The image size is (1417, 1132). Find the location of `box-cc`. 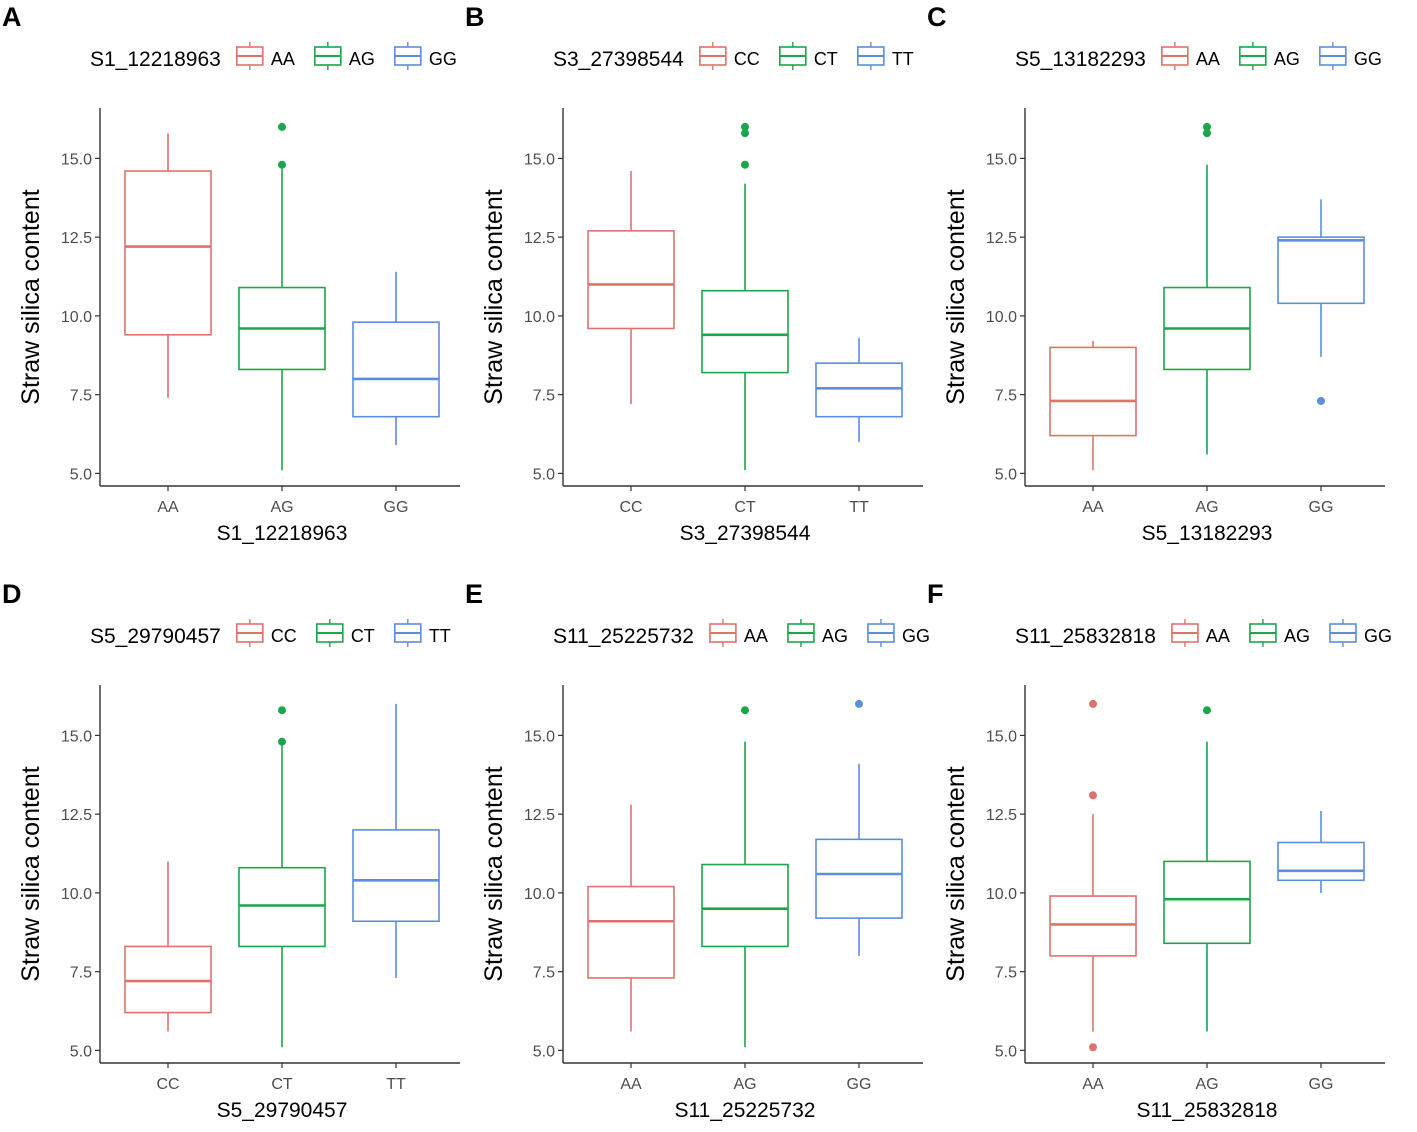

box-cc is located at coordinates (168, 946).